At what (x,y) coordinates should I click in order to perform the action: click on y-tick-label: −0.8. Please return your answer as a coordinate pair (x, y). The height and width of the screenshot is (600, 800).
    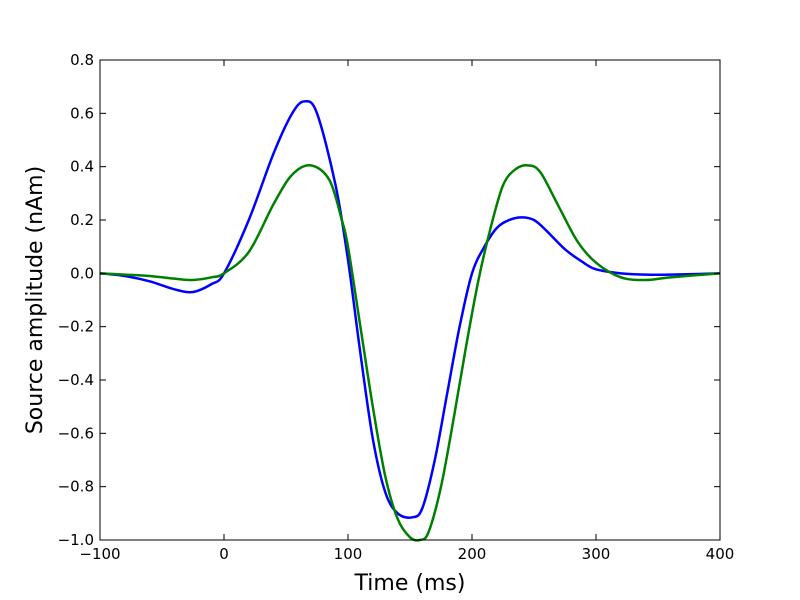
    Looking at the image, I should click on (76, 487).